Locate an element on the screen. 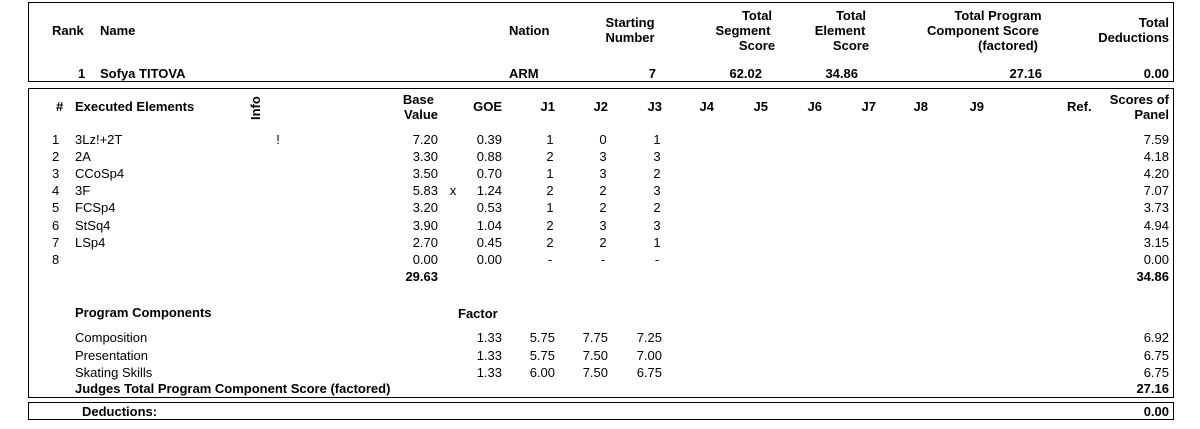 The image size is (1200, 429). element-name: FCSp4 is located at coordinates (95, 208).